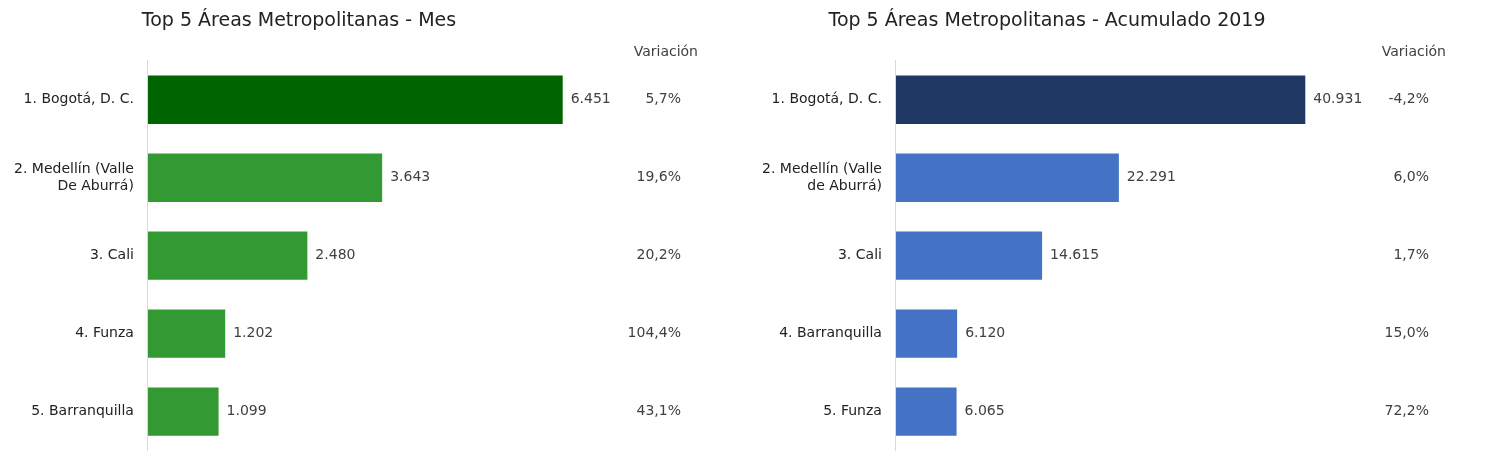 This screenshot has width=1497, height=473. What do you see at coordinates (590, 98) in the screenshot?
I see `data-label: 6.451` at bounding box center [590, 98].